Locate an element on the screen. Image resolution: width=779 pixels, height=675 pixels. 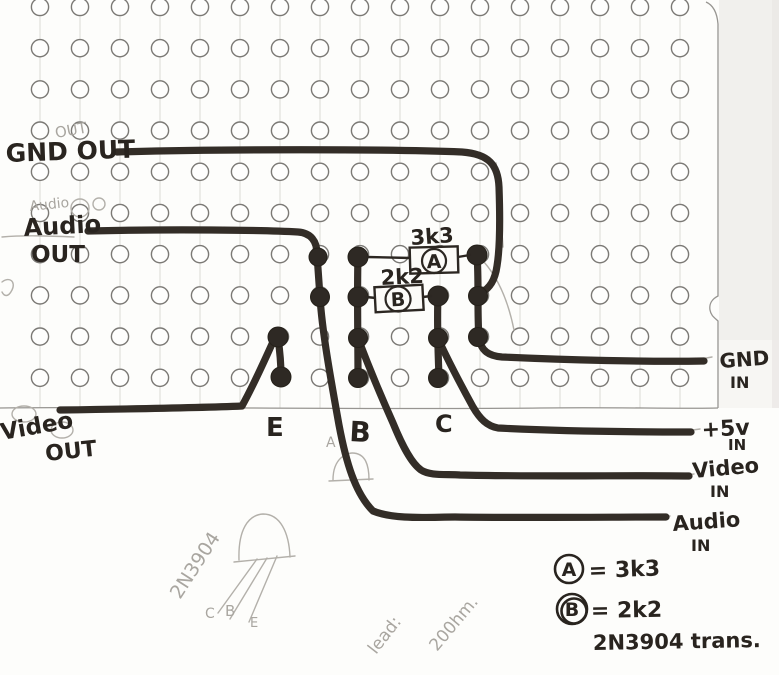
gnd-out-label: GND OUT is located at coordinates (70, 151).